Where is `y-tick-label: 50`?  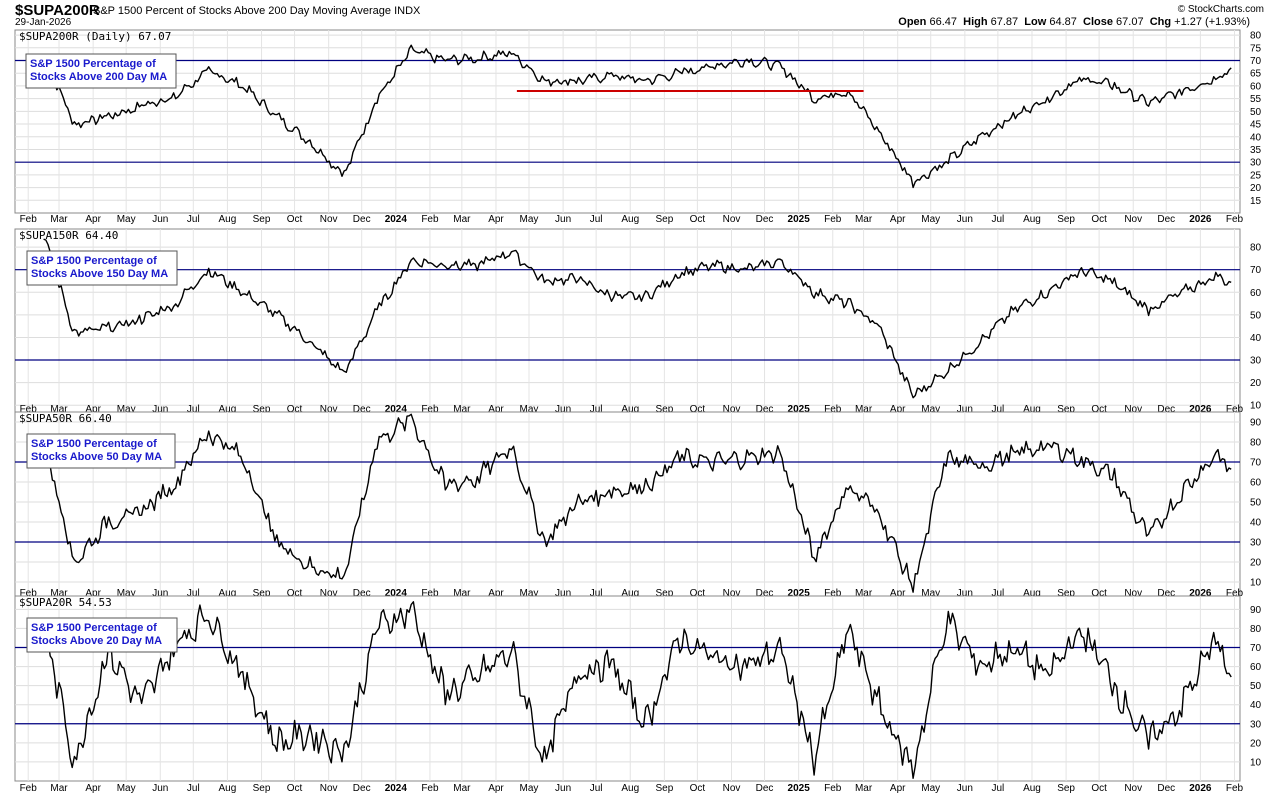
y-tick-label: 50 is located at coordinates (1256, 503).